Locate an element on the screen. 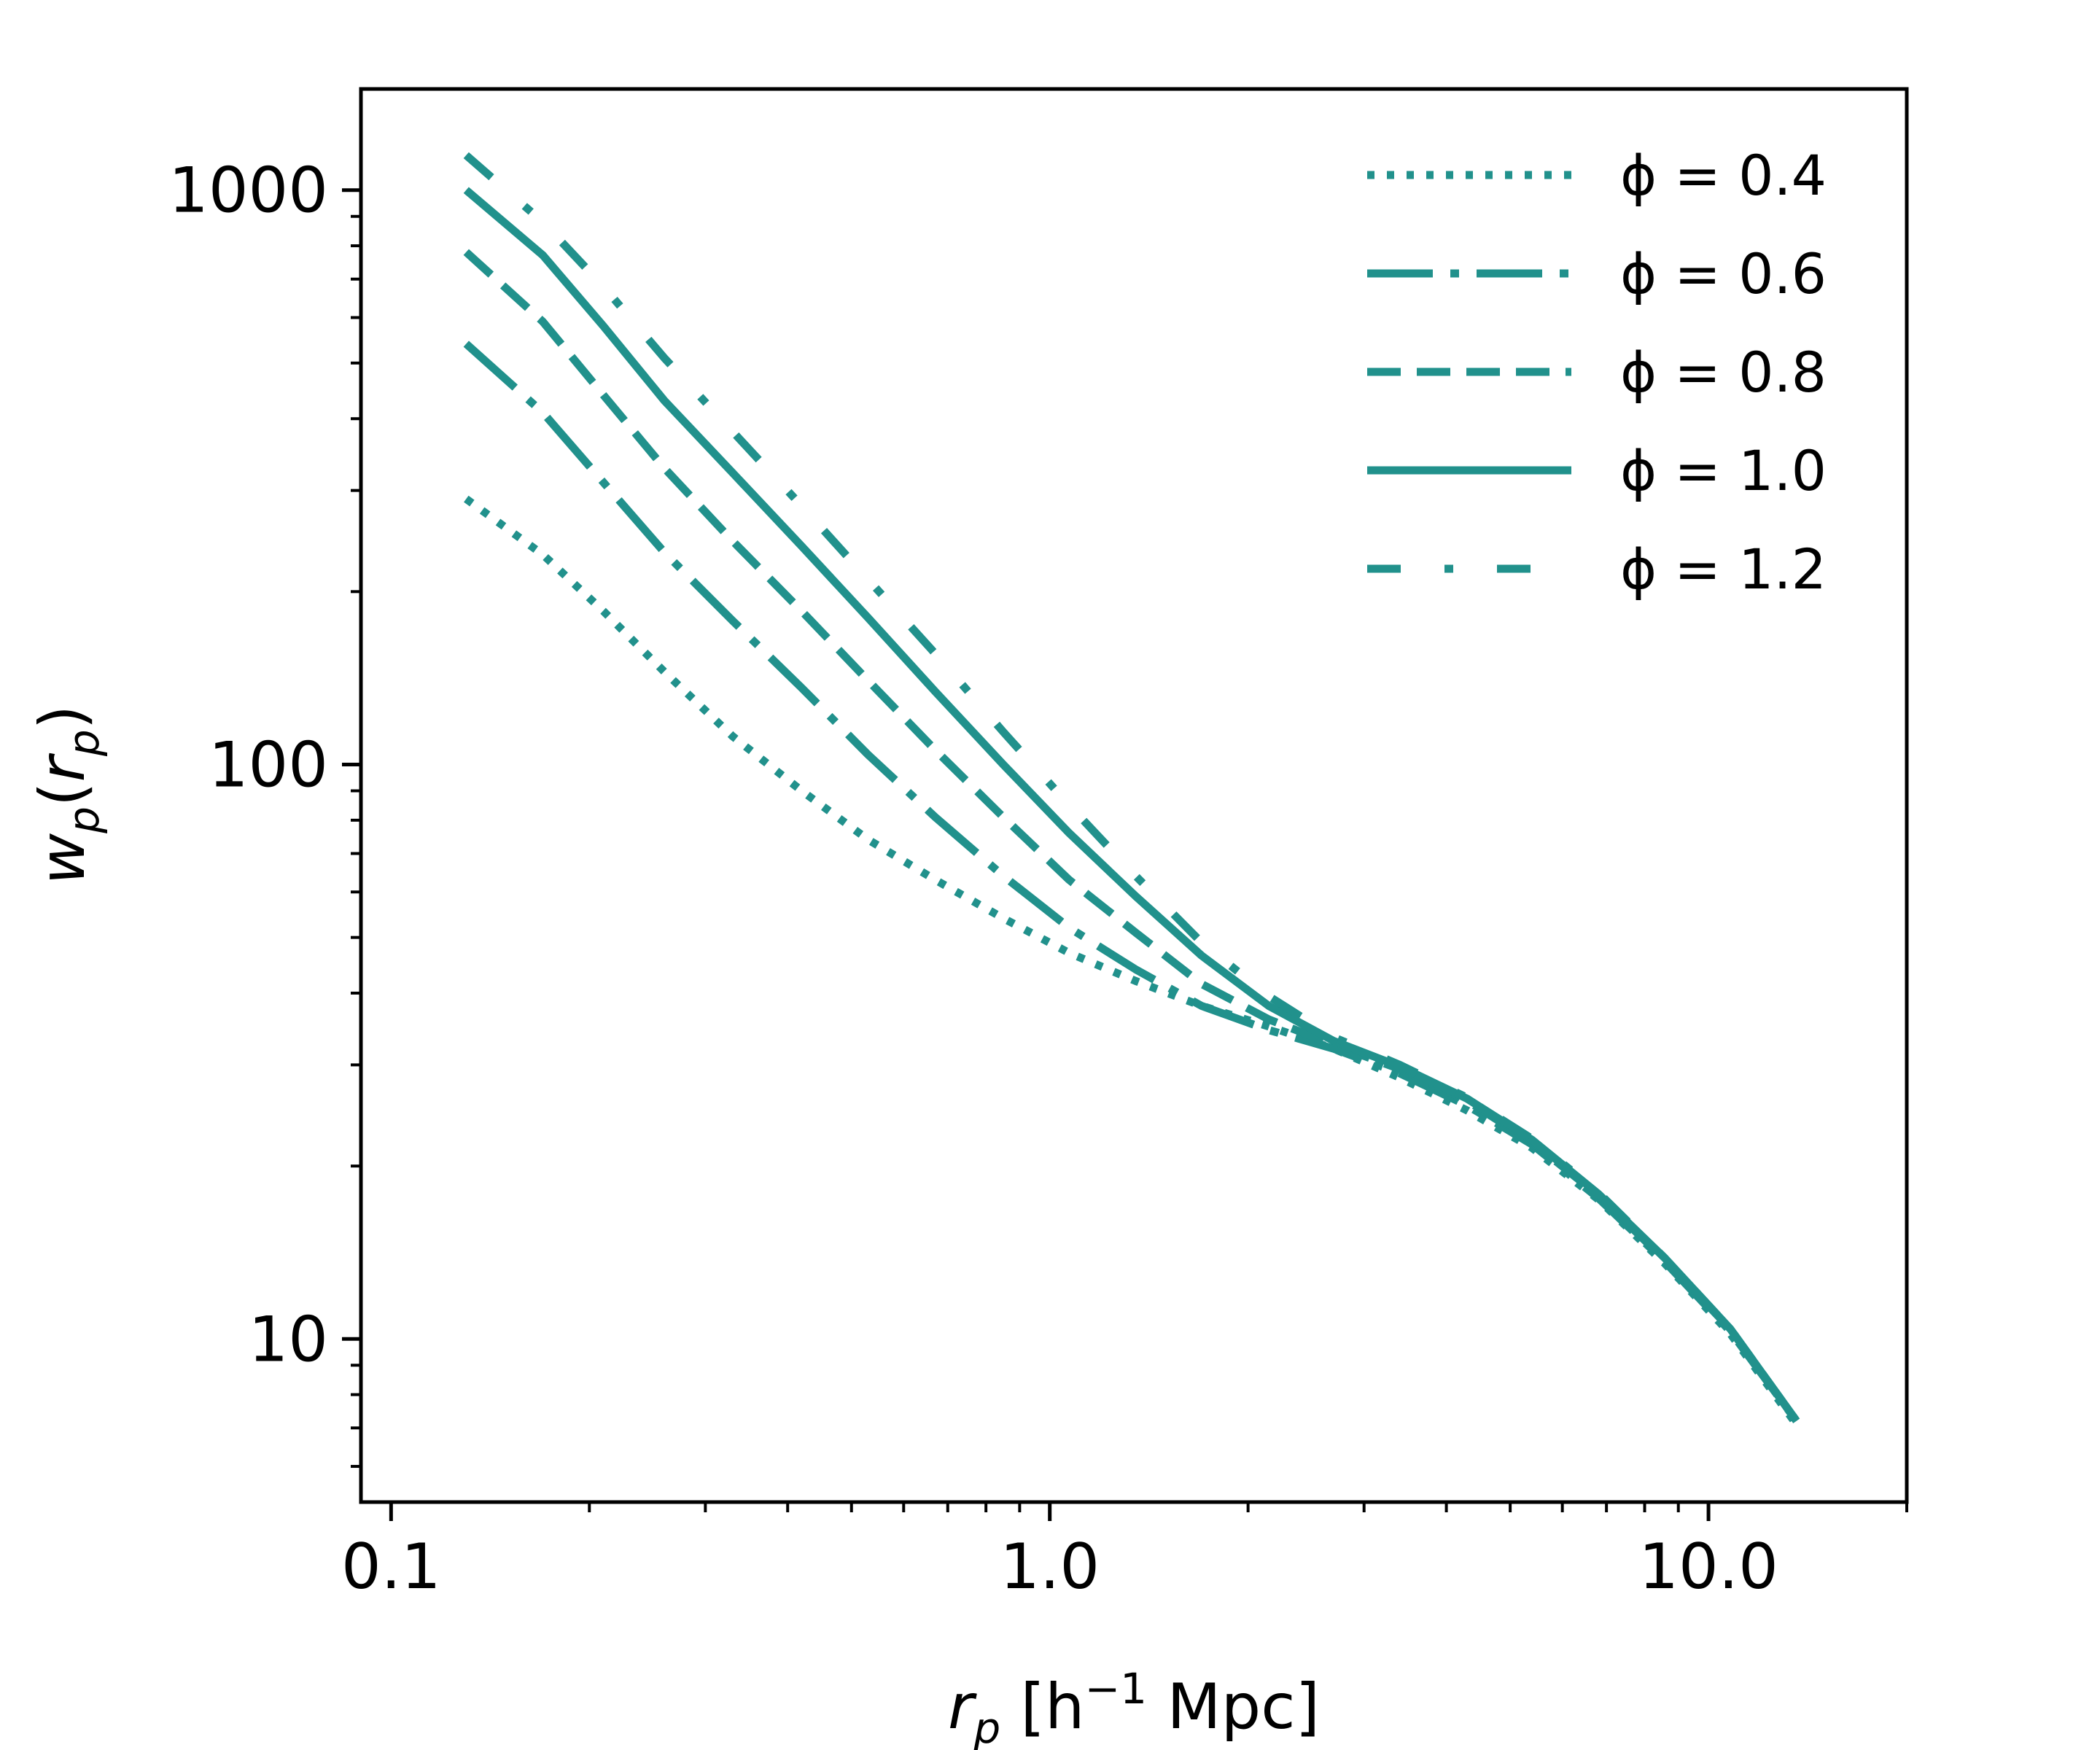 Image resolution: width=2100 pixels, height=1750 pixels. x-tick-label: 0.1 is located at coordinates (391, 1567).